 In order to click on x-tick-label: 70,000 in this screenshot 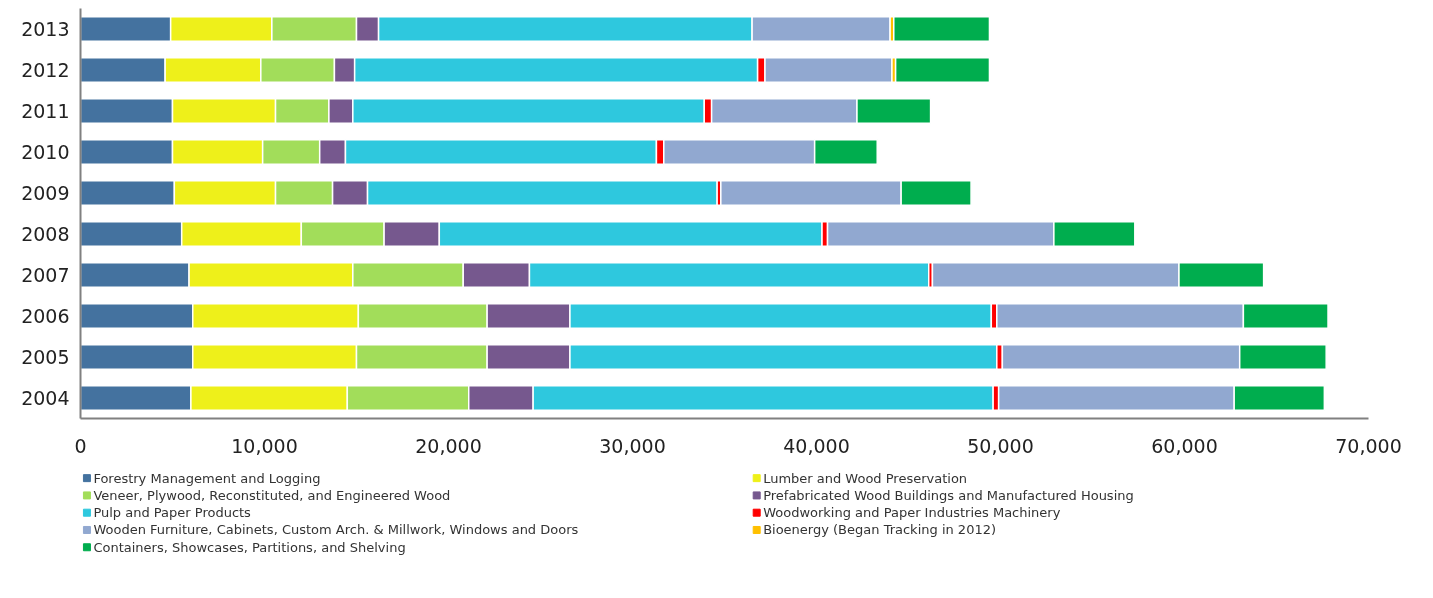, I will do `click(1368, 445)`.